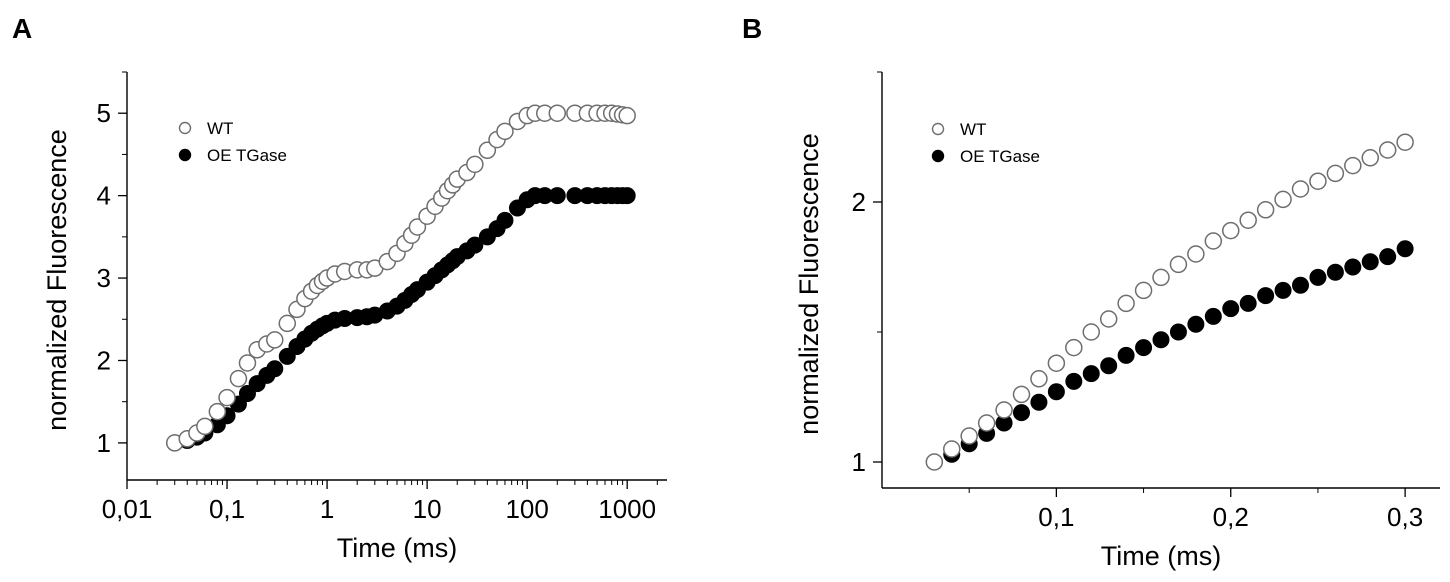 Image resolution: width=1450 pixels, height=582 pixels. What do you see at coordinates (22, 28) in the screenshot?
I see `panel-label-a: A` at bounding box center [22, 28].